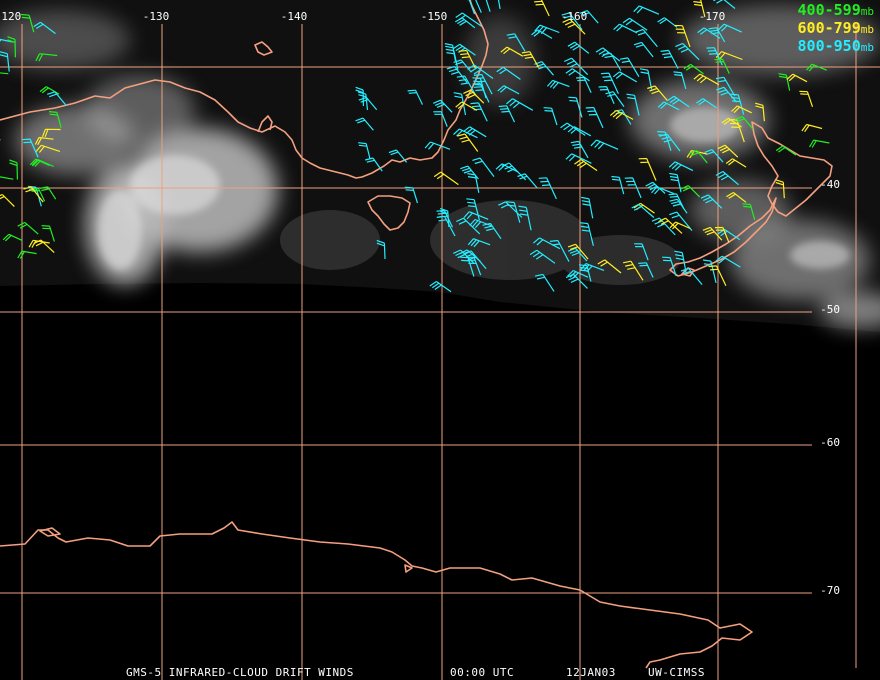 The width and height of the screenshot is (880, 680). Describe the element at coordinates (712, 16) in the screenshot. I see `lon-label: -170` at that location.